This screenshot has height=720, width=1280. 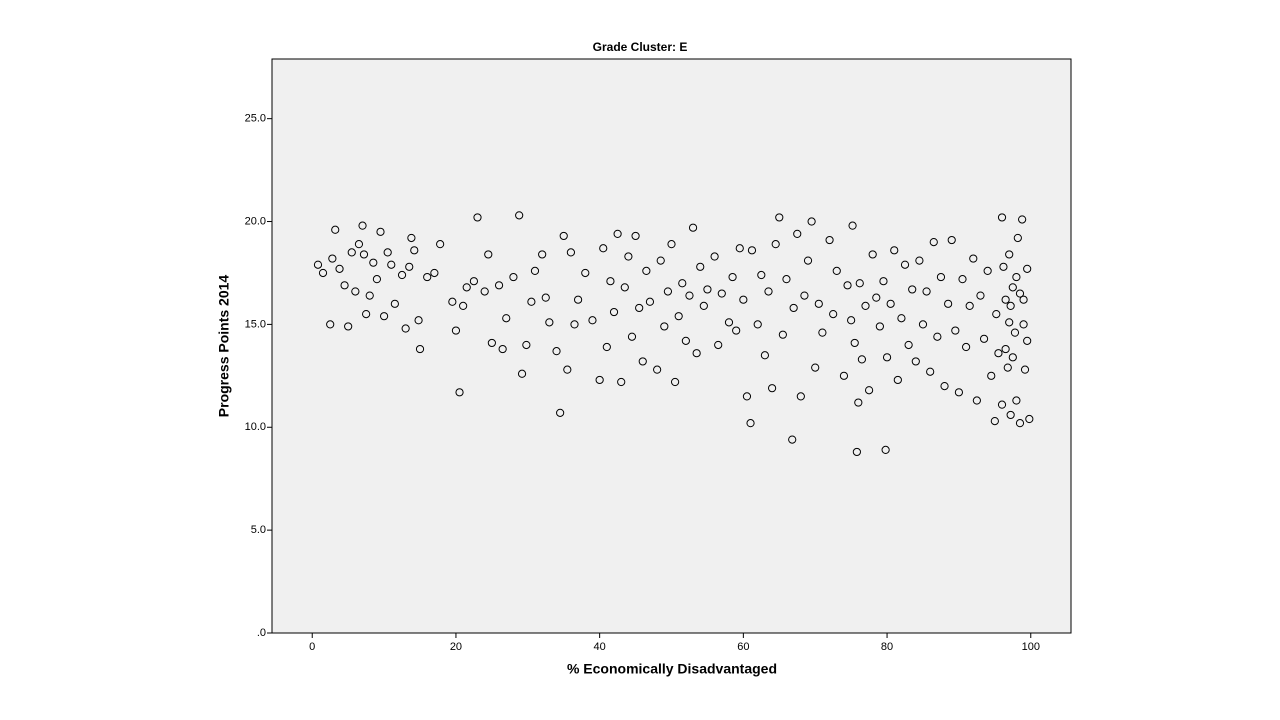 What do you see at coordinates (640, 47) in the screenshot?
I see `chart-title: Grade Cluster: E` at bounding box center [640, 47].